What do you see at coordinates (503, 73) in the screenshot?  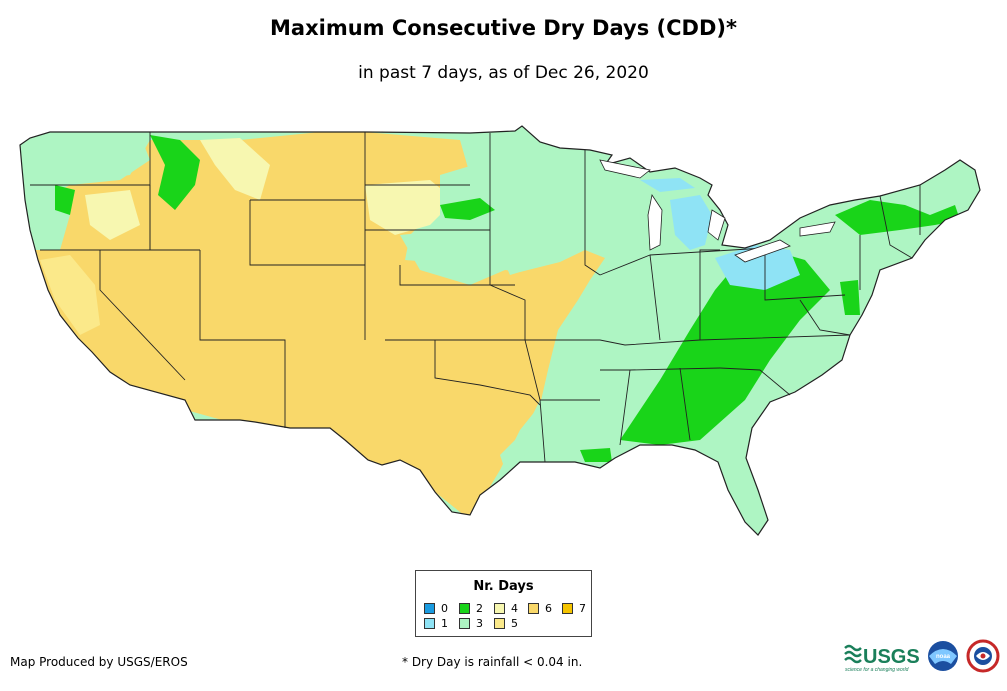 I see `map-subtitle: in past 7 days, as of Dec 26, 2020` at bounding box center [503, 73].